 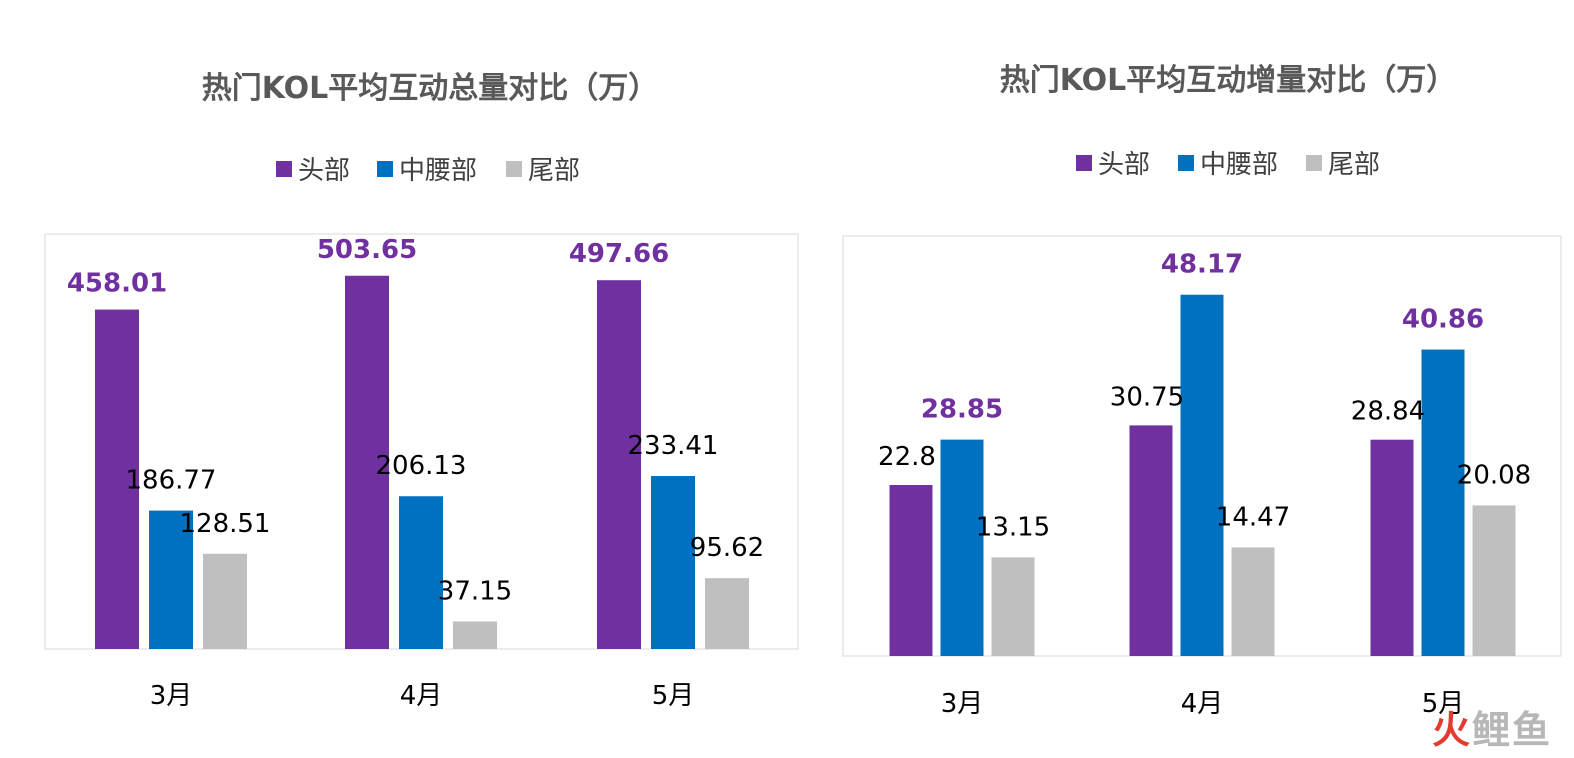 What do you see at coordinates (421, 466) in the screenshot?
I see `data-label-mid: 206.13` at bounding box center [421, 466].